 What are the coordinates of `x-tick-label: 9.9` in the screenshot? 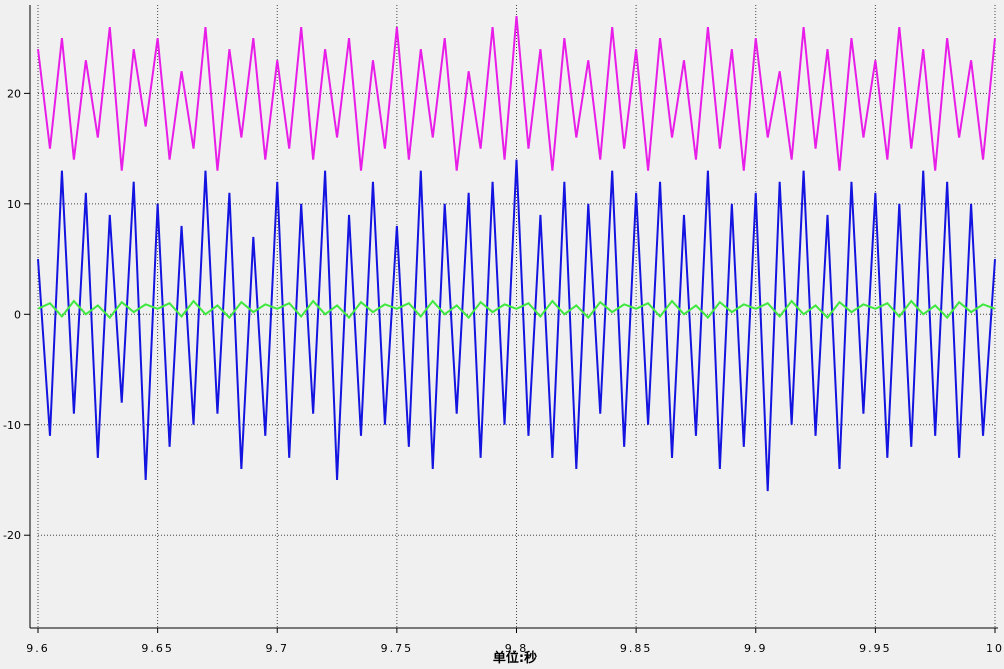 It's located at (756, 648).